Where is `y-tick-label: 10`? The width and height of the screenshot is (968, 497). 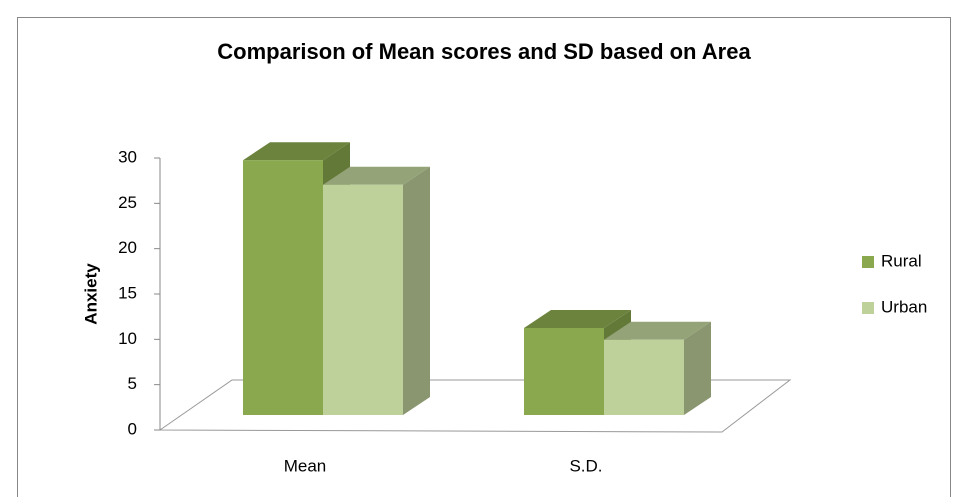 y-tick-label: 10 is located at coordinates (127, 338).